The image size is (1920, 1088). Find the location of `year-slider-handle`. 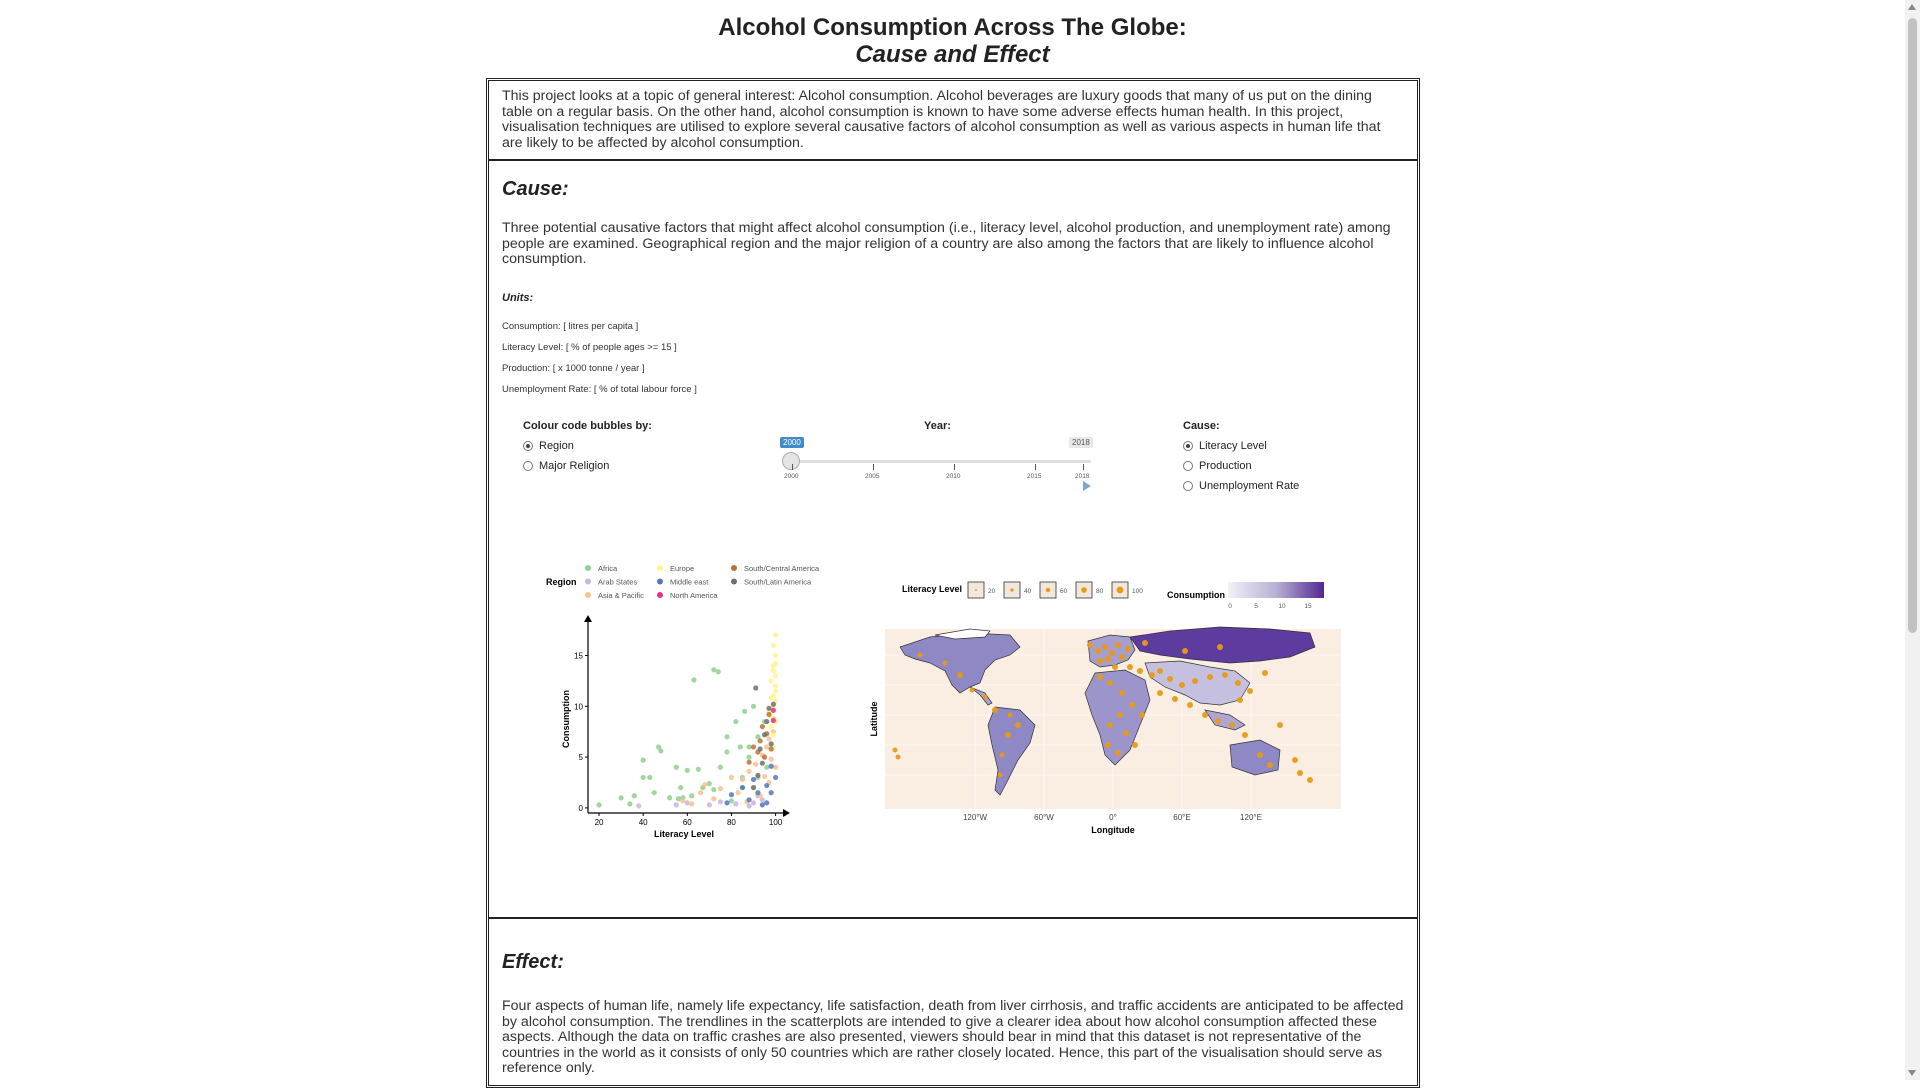

year-slider-handle is located at coordinates (791, 461).